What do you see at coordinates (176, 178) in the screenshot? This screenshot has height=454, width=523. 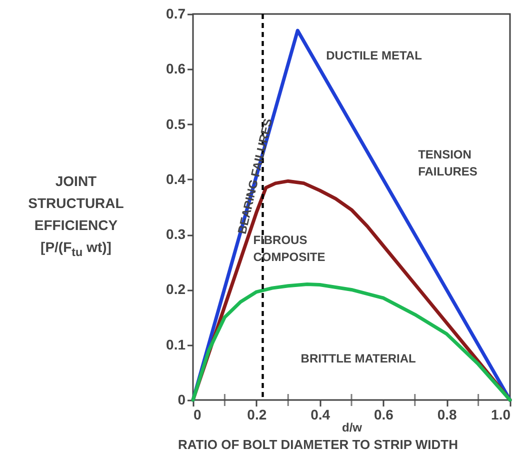 I see `y-tick-label: 0.4` at bounding box center [176, 178].